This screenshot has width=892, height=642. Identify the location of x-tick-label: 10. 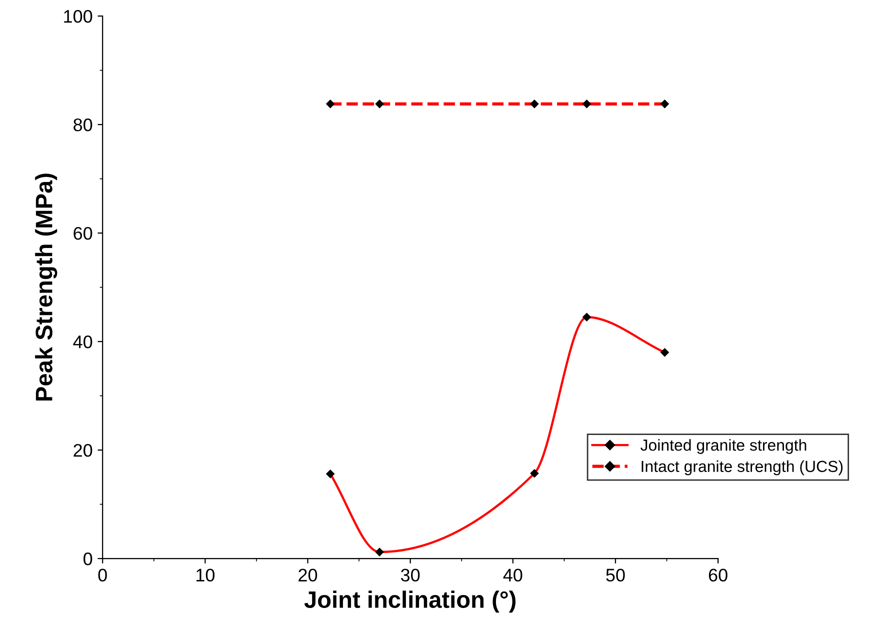
(205, 575).